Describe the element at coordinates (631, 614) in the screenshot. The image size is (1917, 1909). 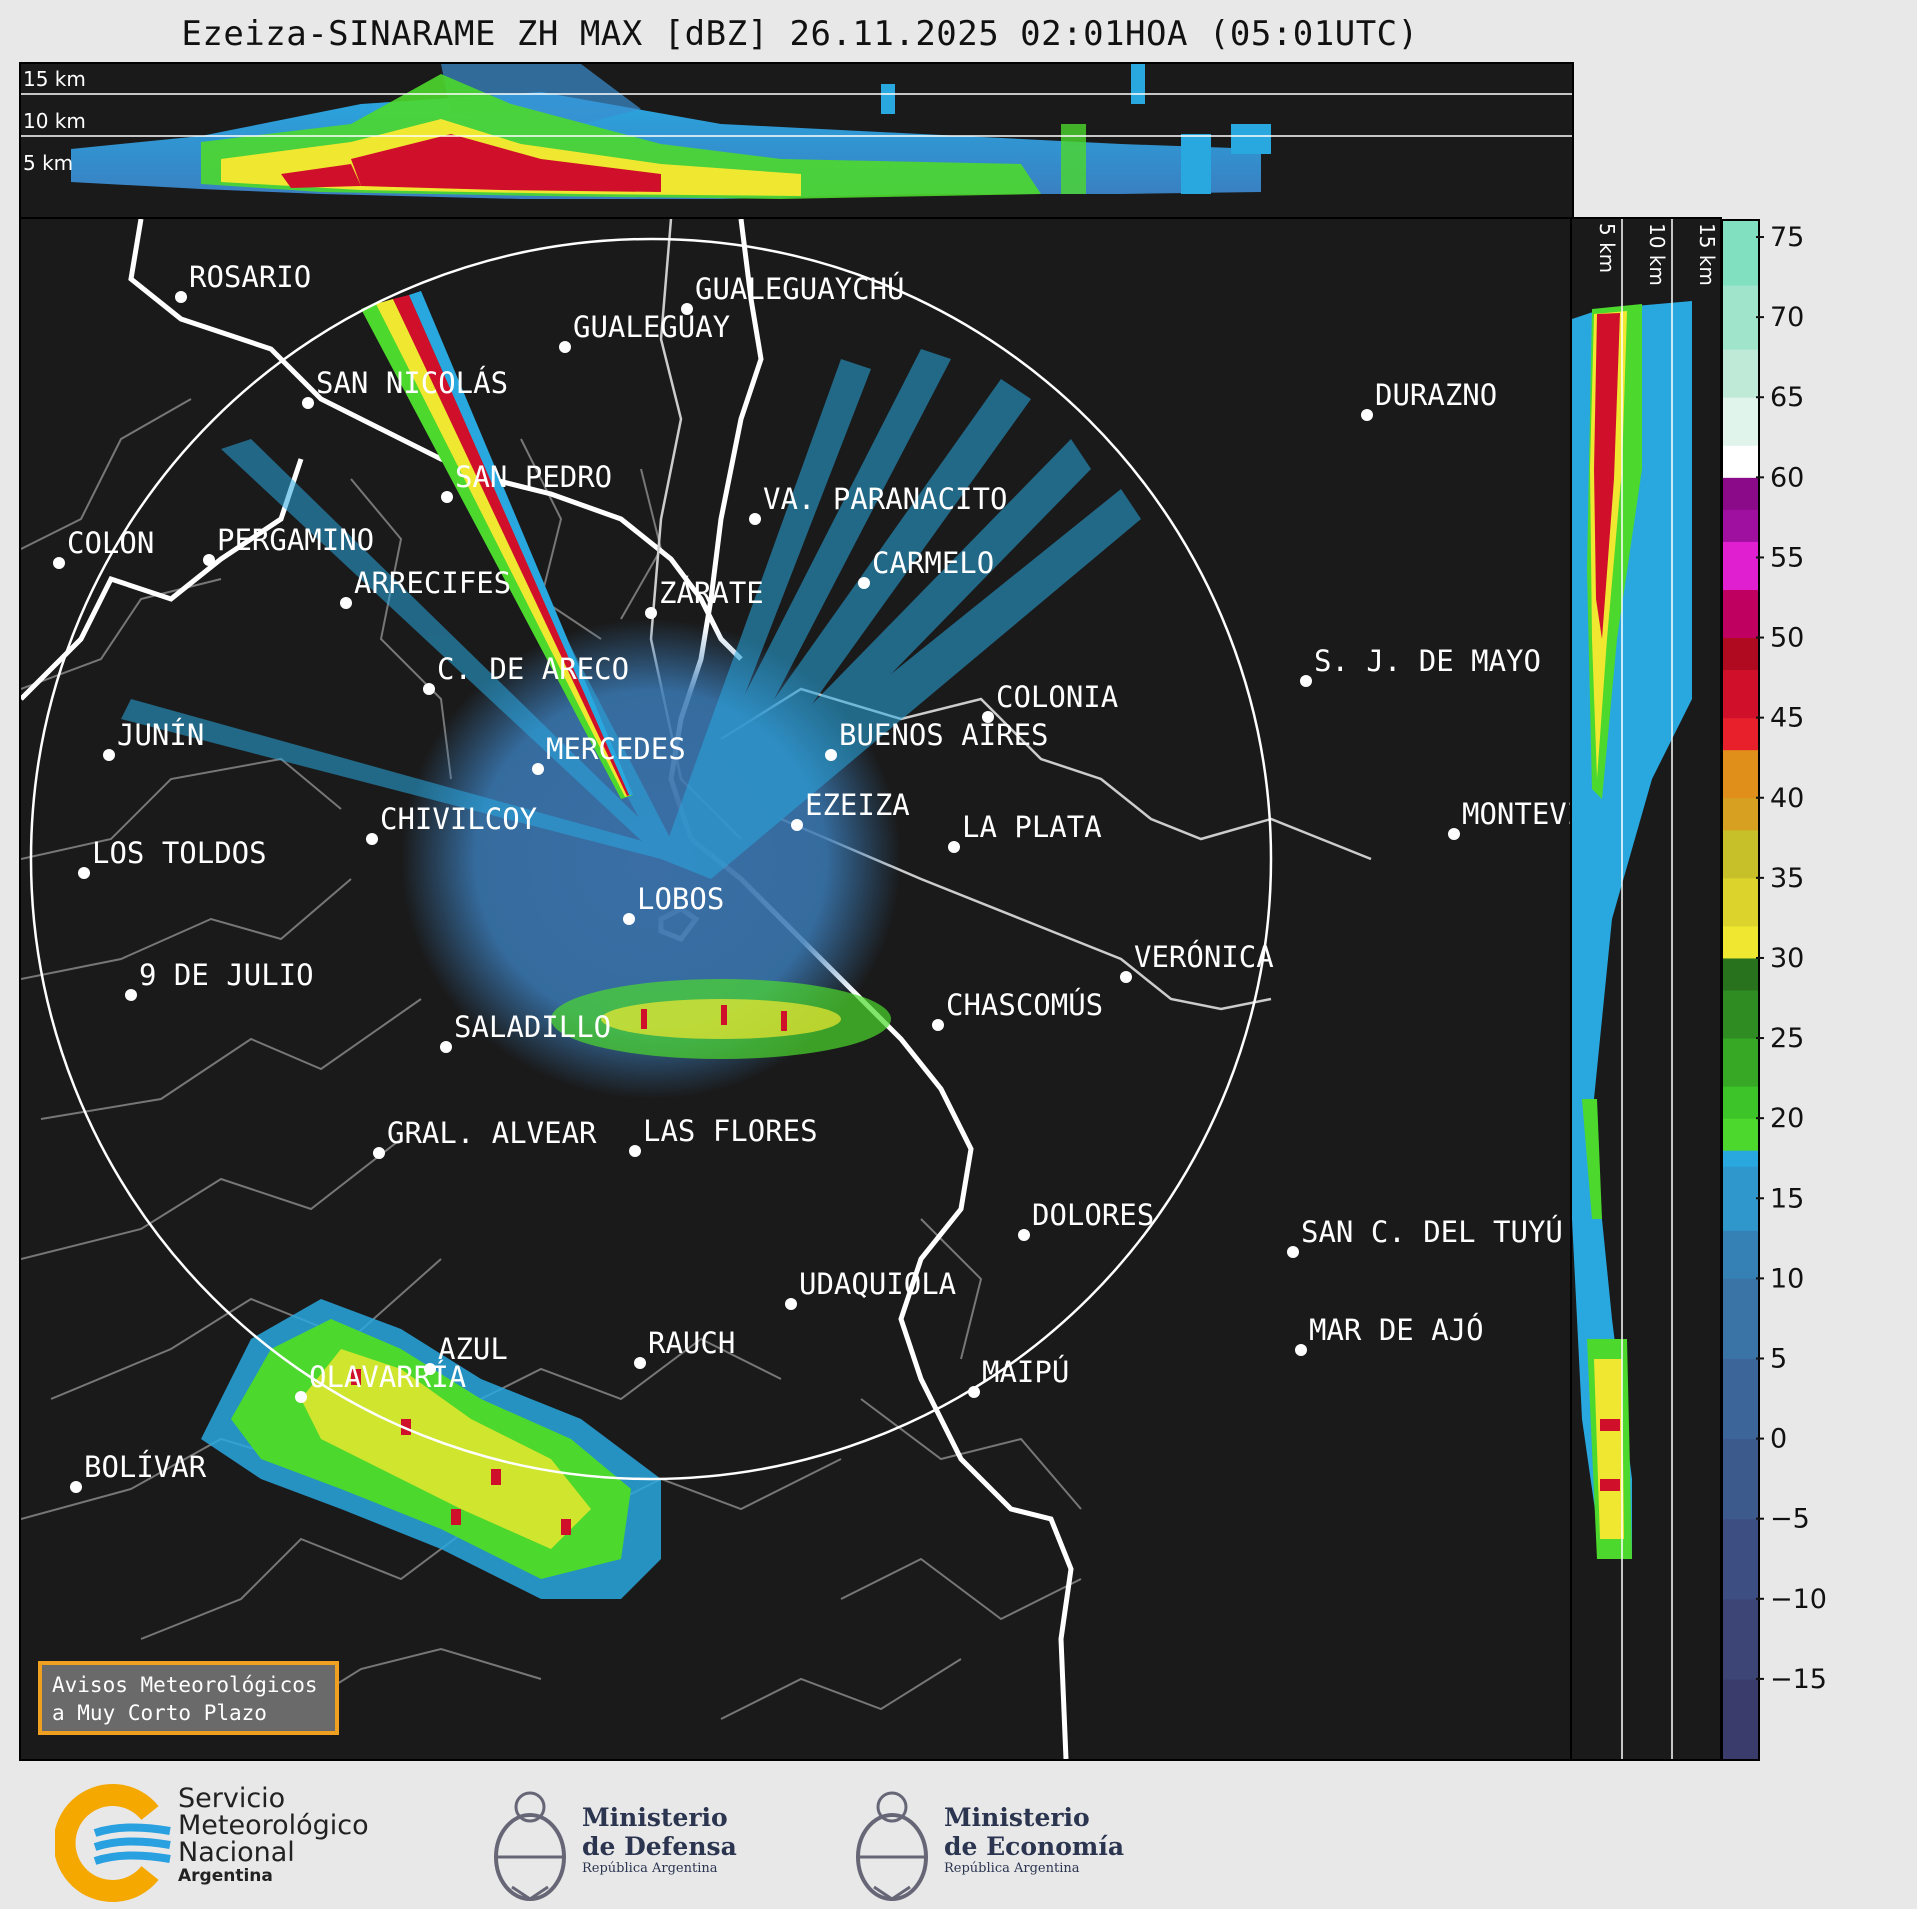
I see `ne-spokes` at that location.